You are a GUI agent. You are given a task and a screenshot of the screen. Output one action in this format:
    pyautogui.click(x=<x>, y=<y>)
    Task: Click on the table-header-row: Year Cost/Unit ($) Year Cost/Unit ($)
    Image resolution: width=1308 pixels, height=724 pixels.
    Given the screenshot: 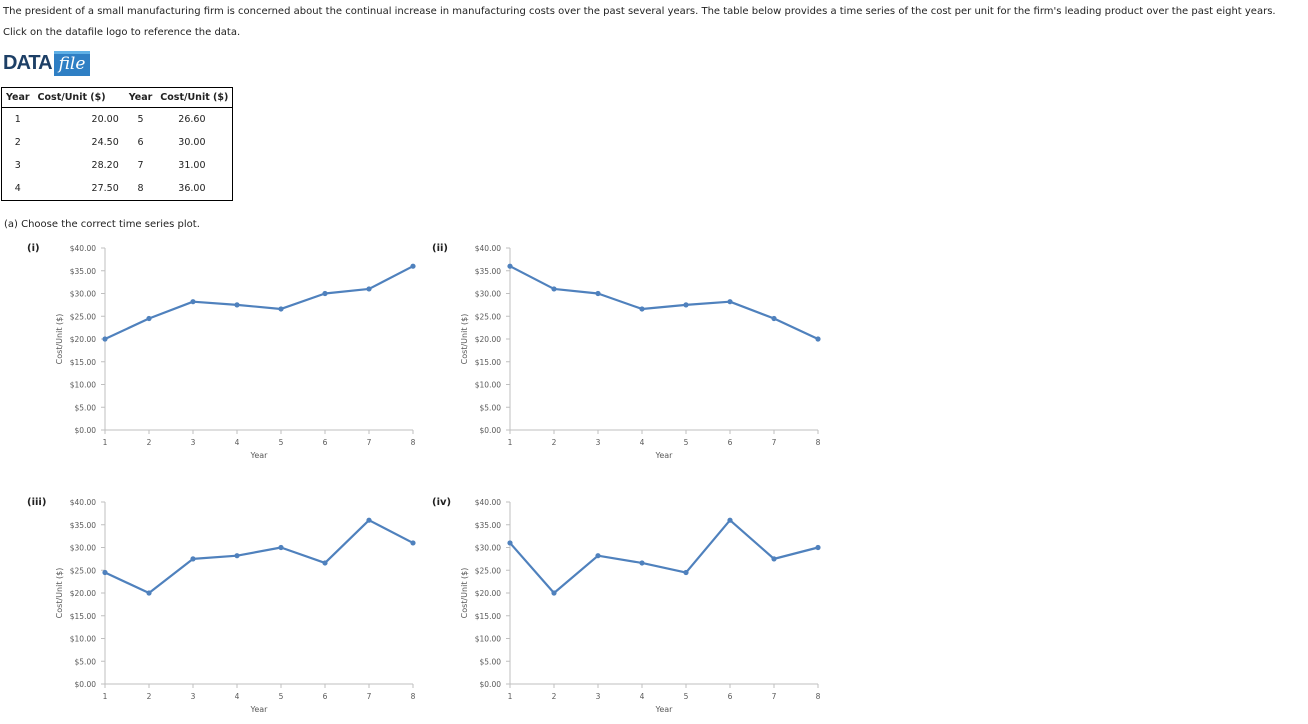 What is the action you would take?
    pyautogui.click(x=117, y=97)
    